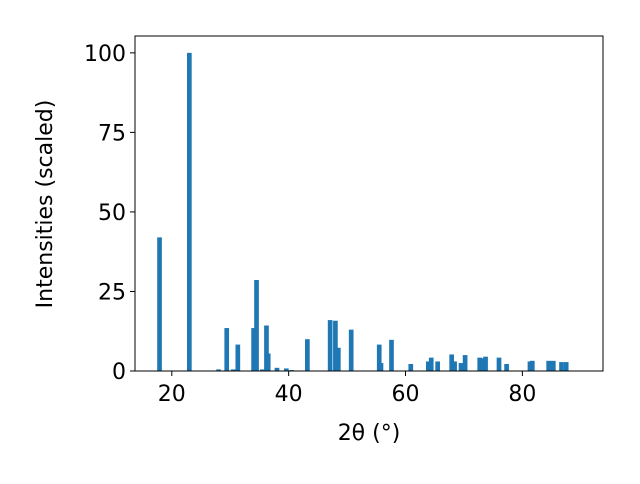  Describe the element at coordinates (406, 394) in the screenshot. I see `x-tick-label: 60` at that location.